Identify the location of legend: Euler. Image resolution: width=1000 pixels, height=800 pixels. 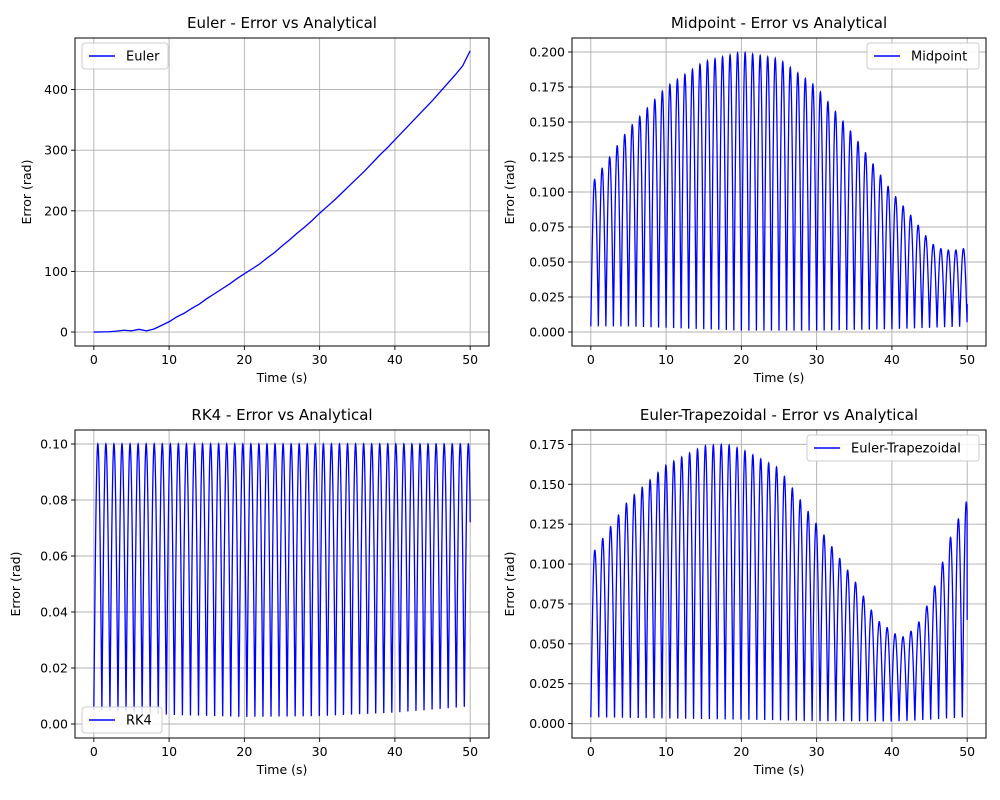
(125, 56).